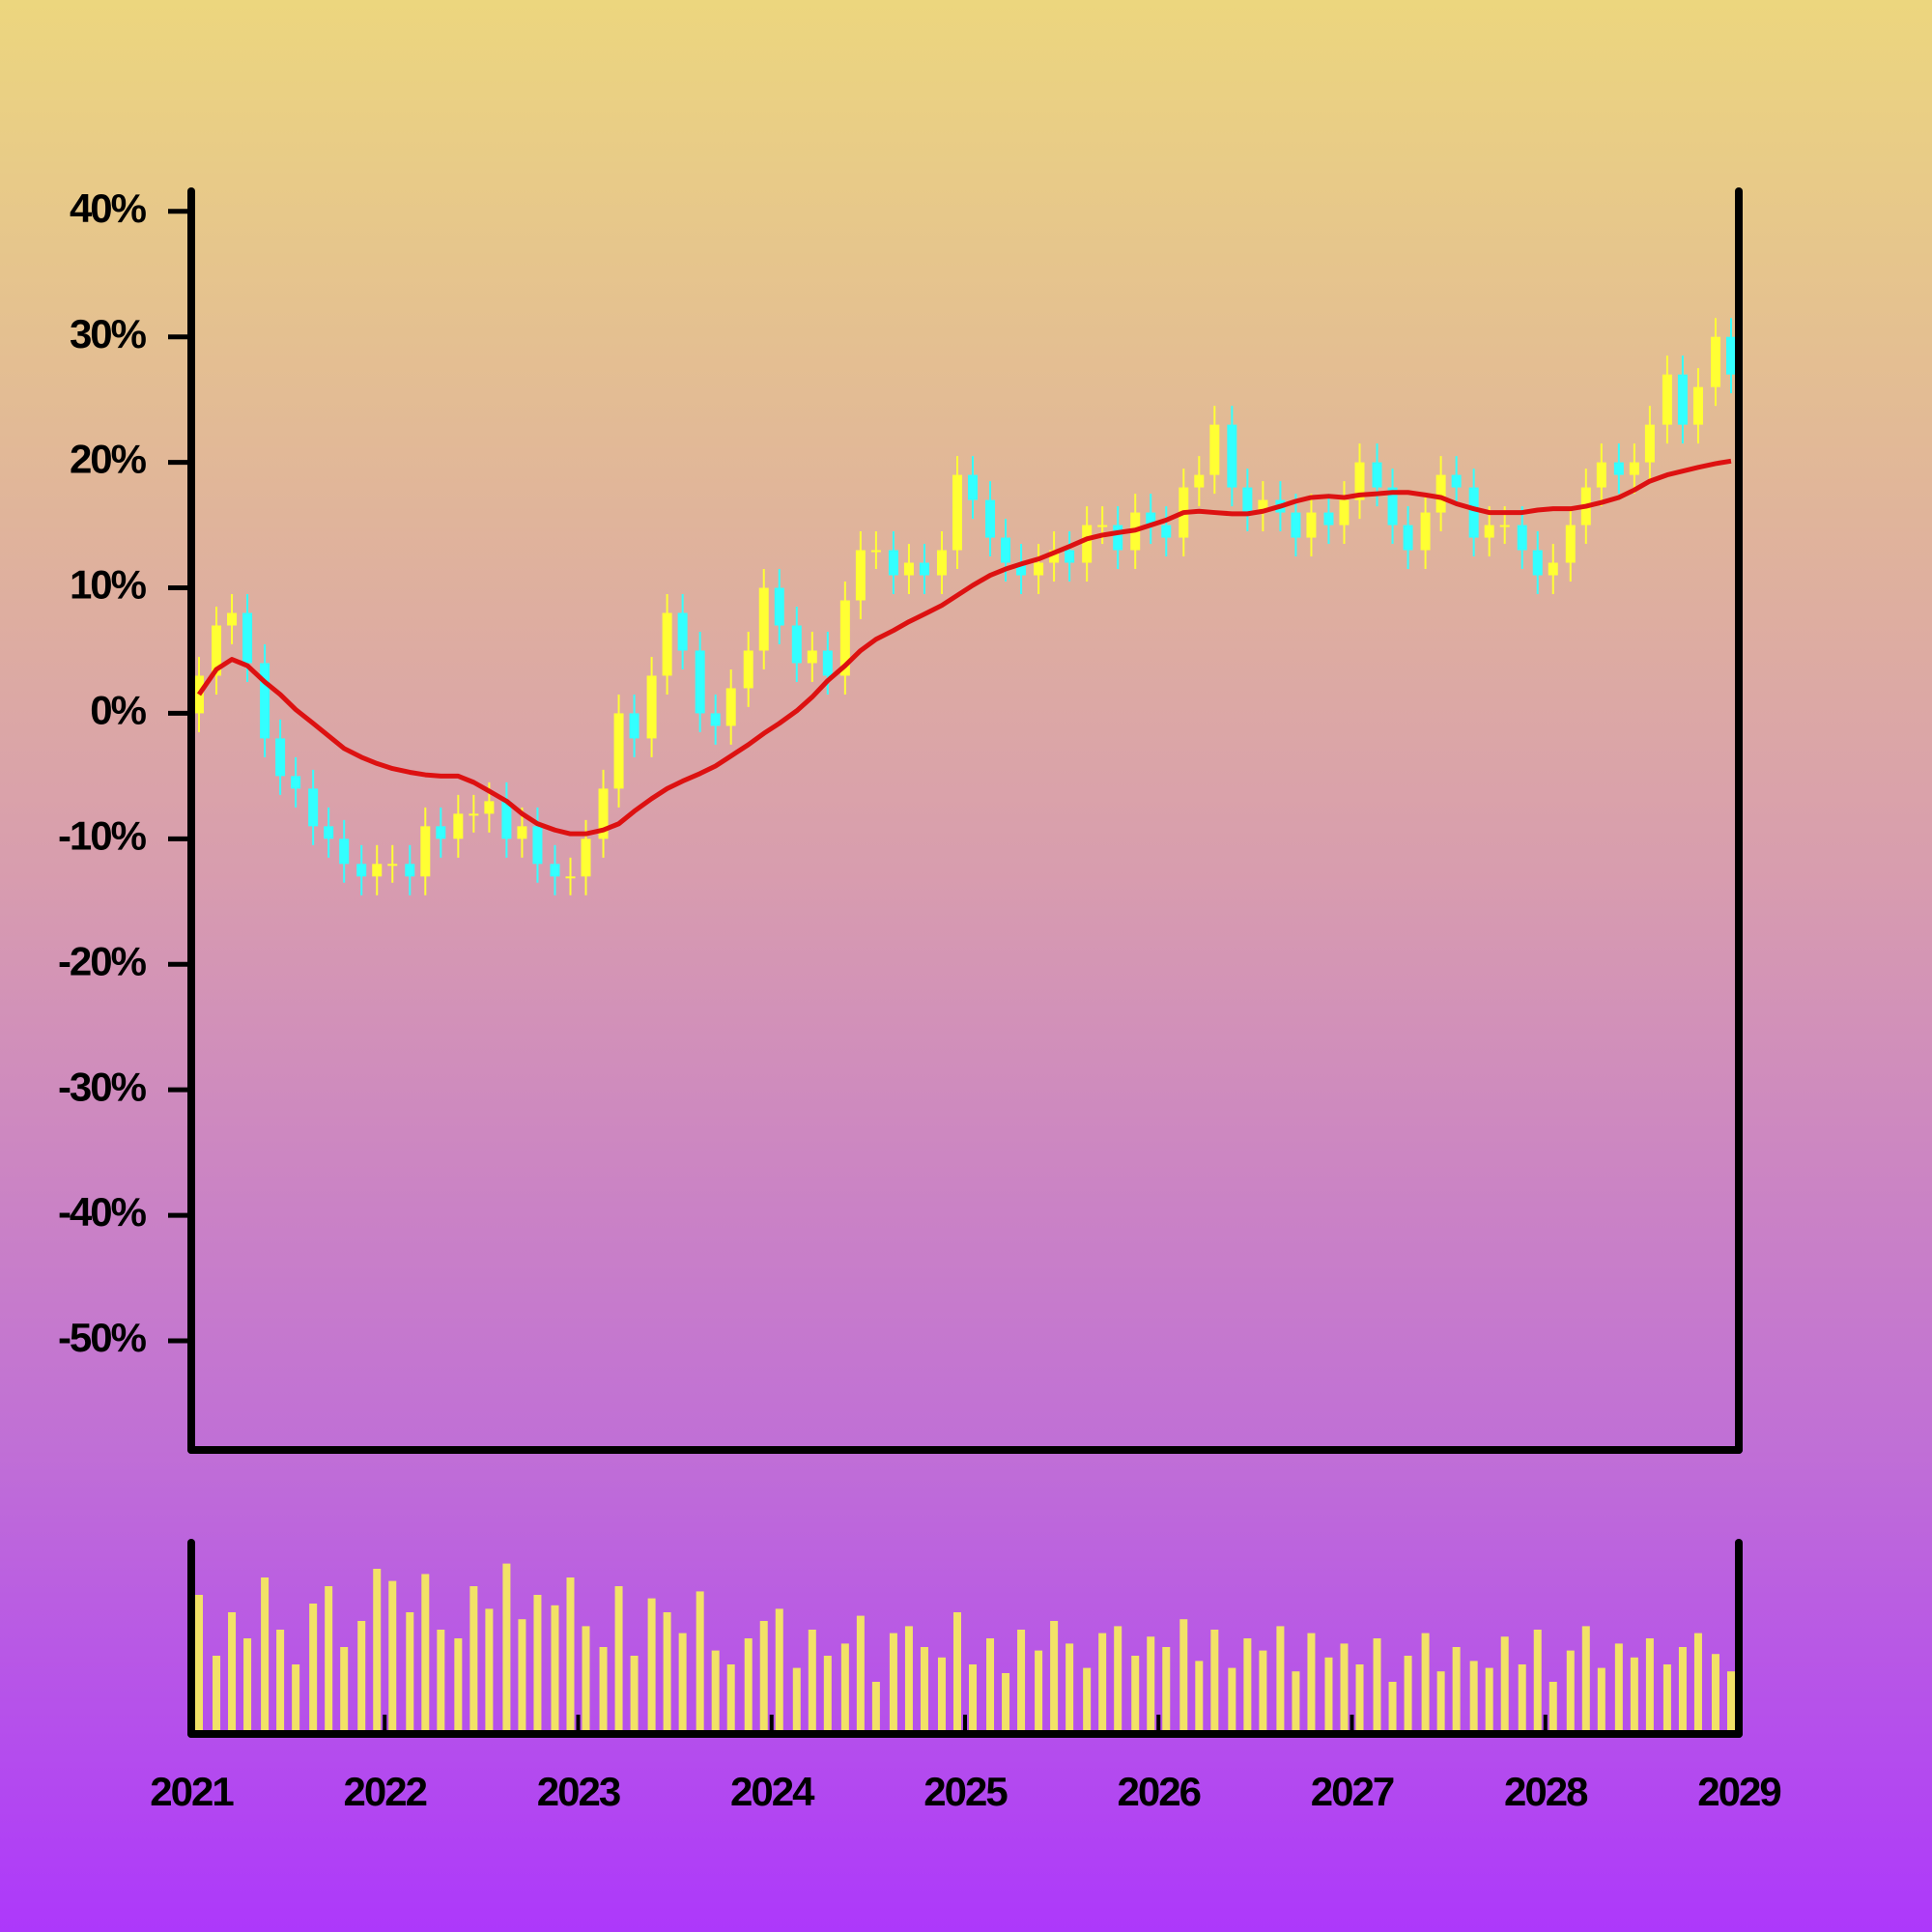 The image size is (1932, 1932). What do you see at coordinates (192, 1791) in the screenshot?
I see `x-tick-label: 2021` at bounding box center [192, 1791].